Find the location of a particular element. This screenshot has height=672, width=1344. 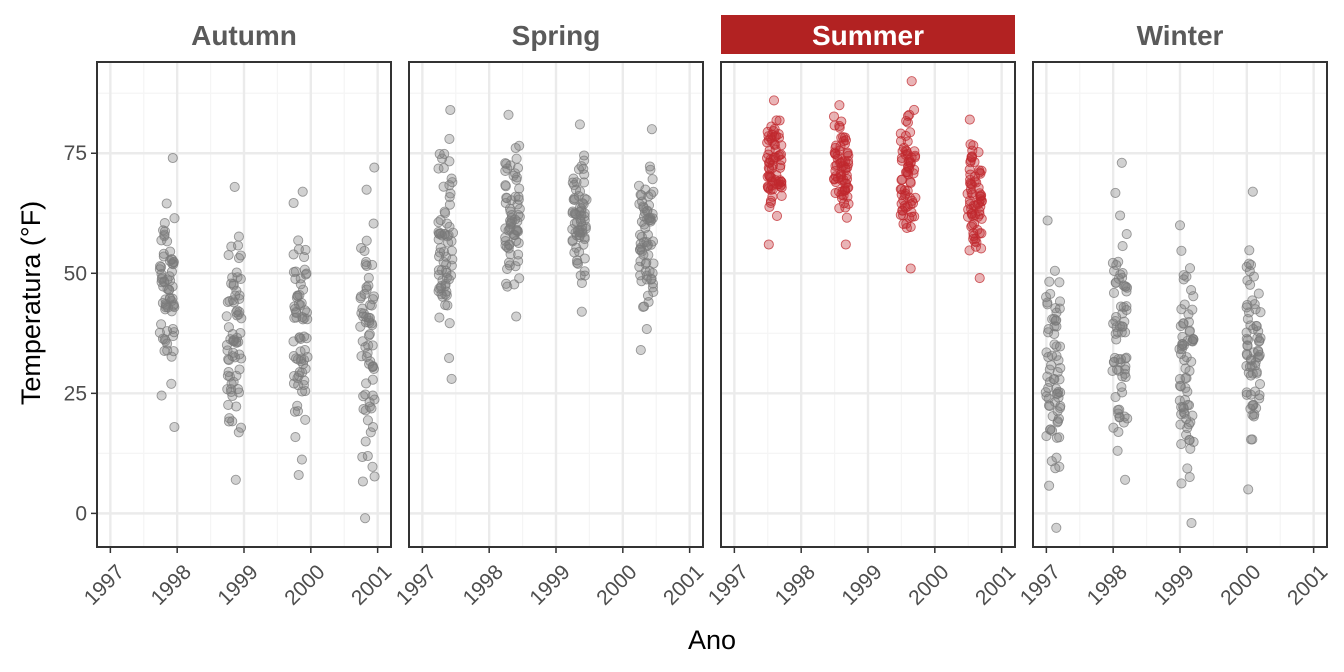

x-tick-label: 1997 is located at coordinates (416, 584).